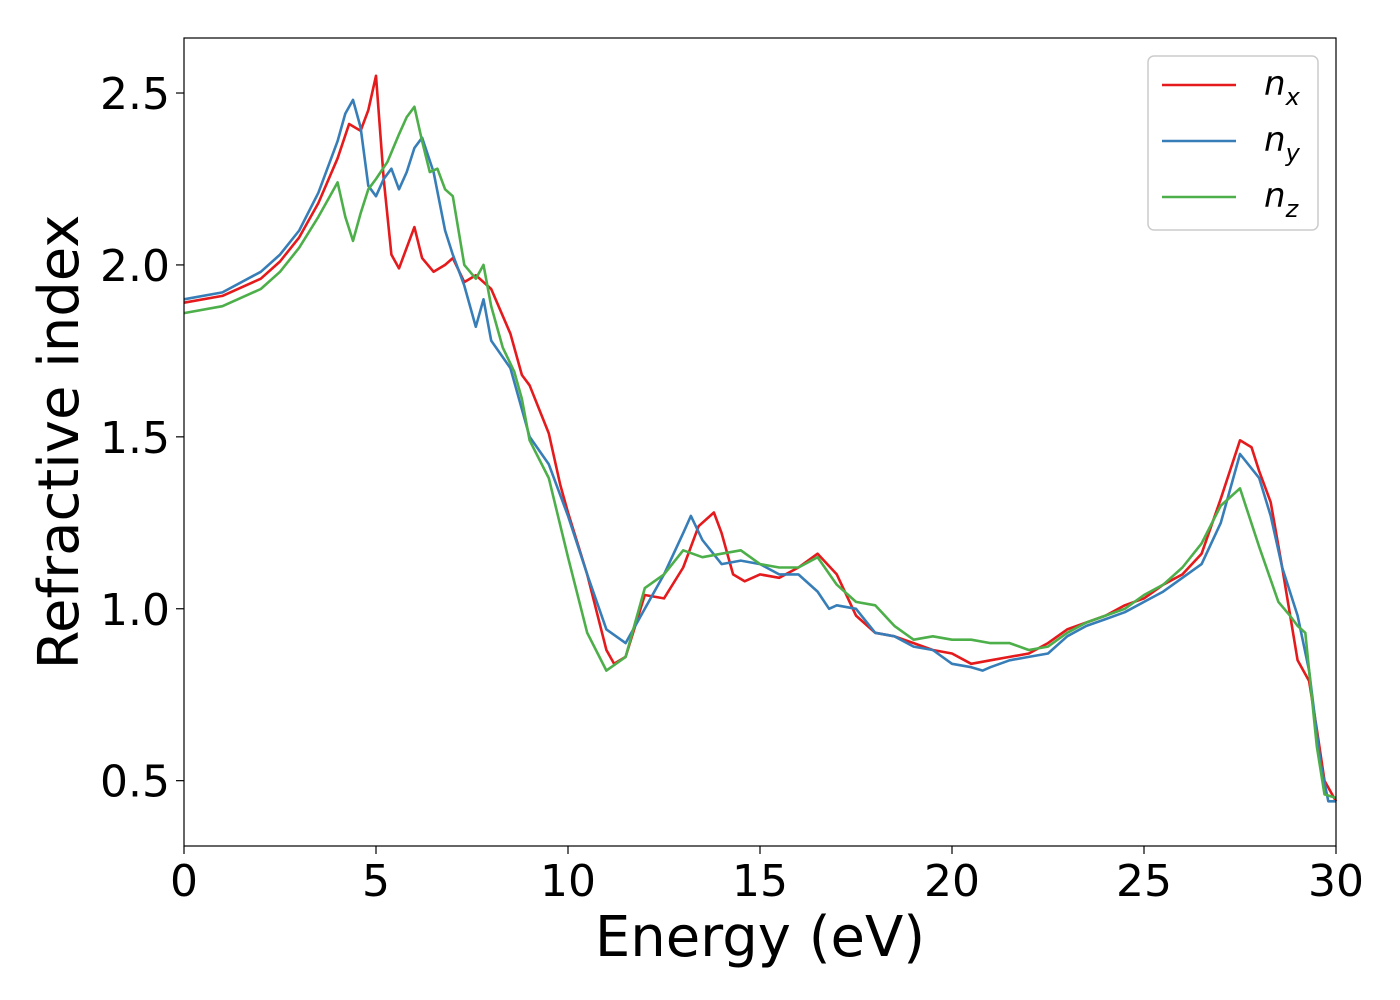 The height and width of the screenshot is (1000, 1400). I want to click on x-axis: 0 5 10 15 20 25 30, so click(767, 876).